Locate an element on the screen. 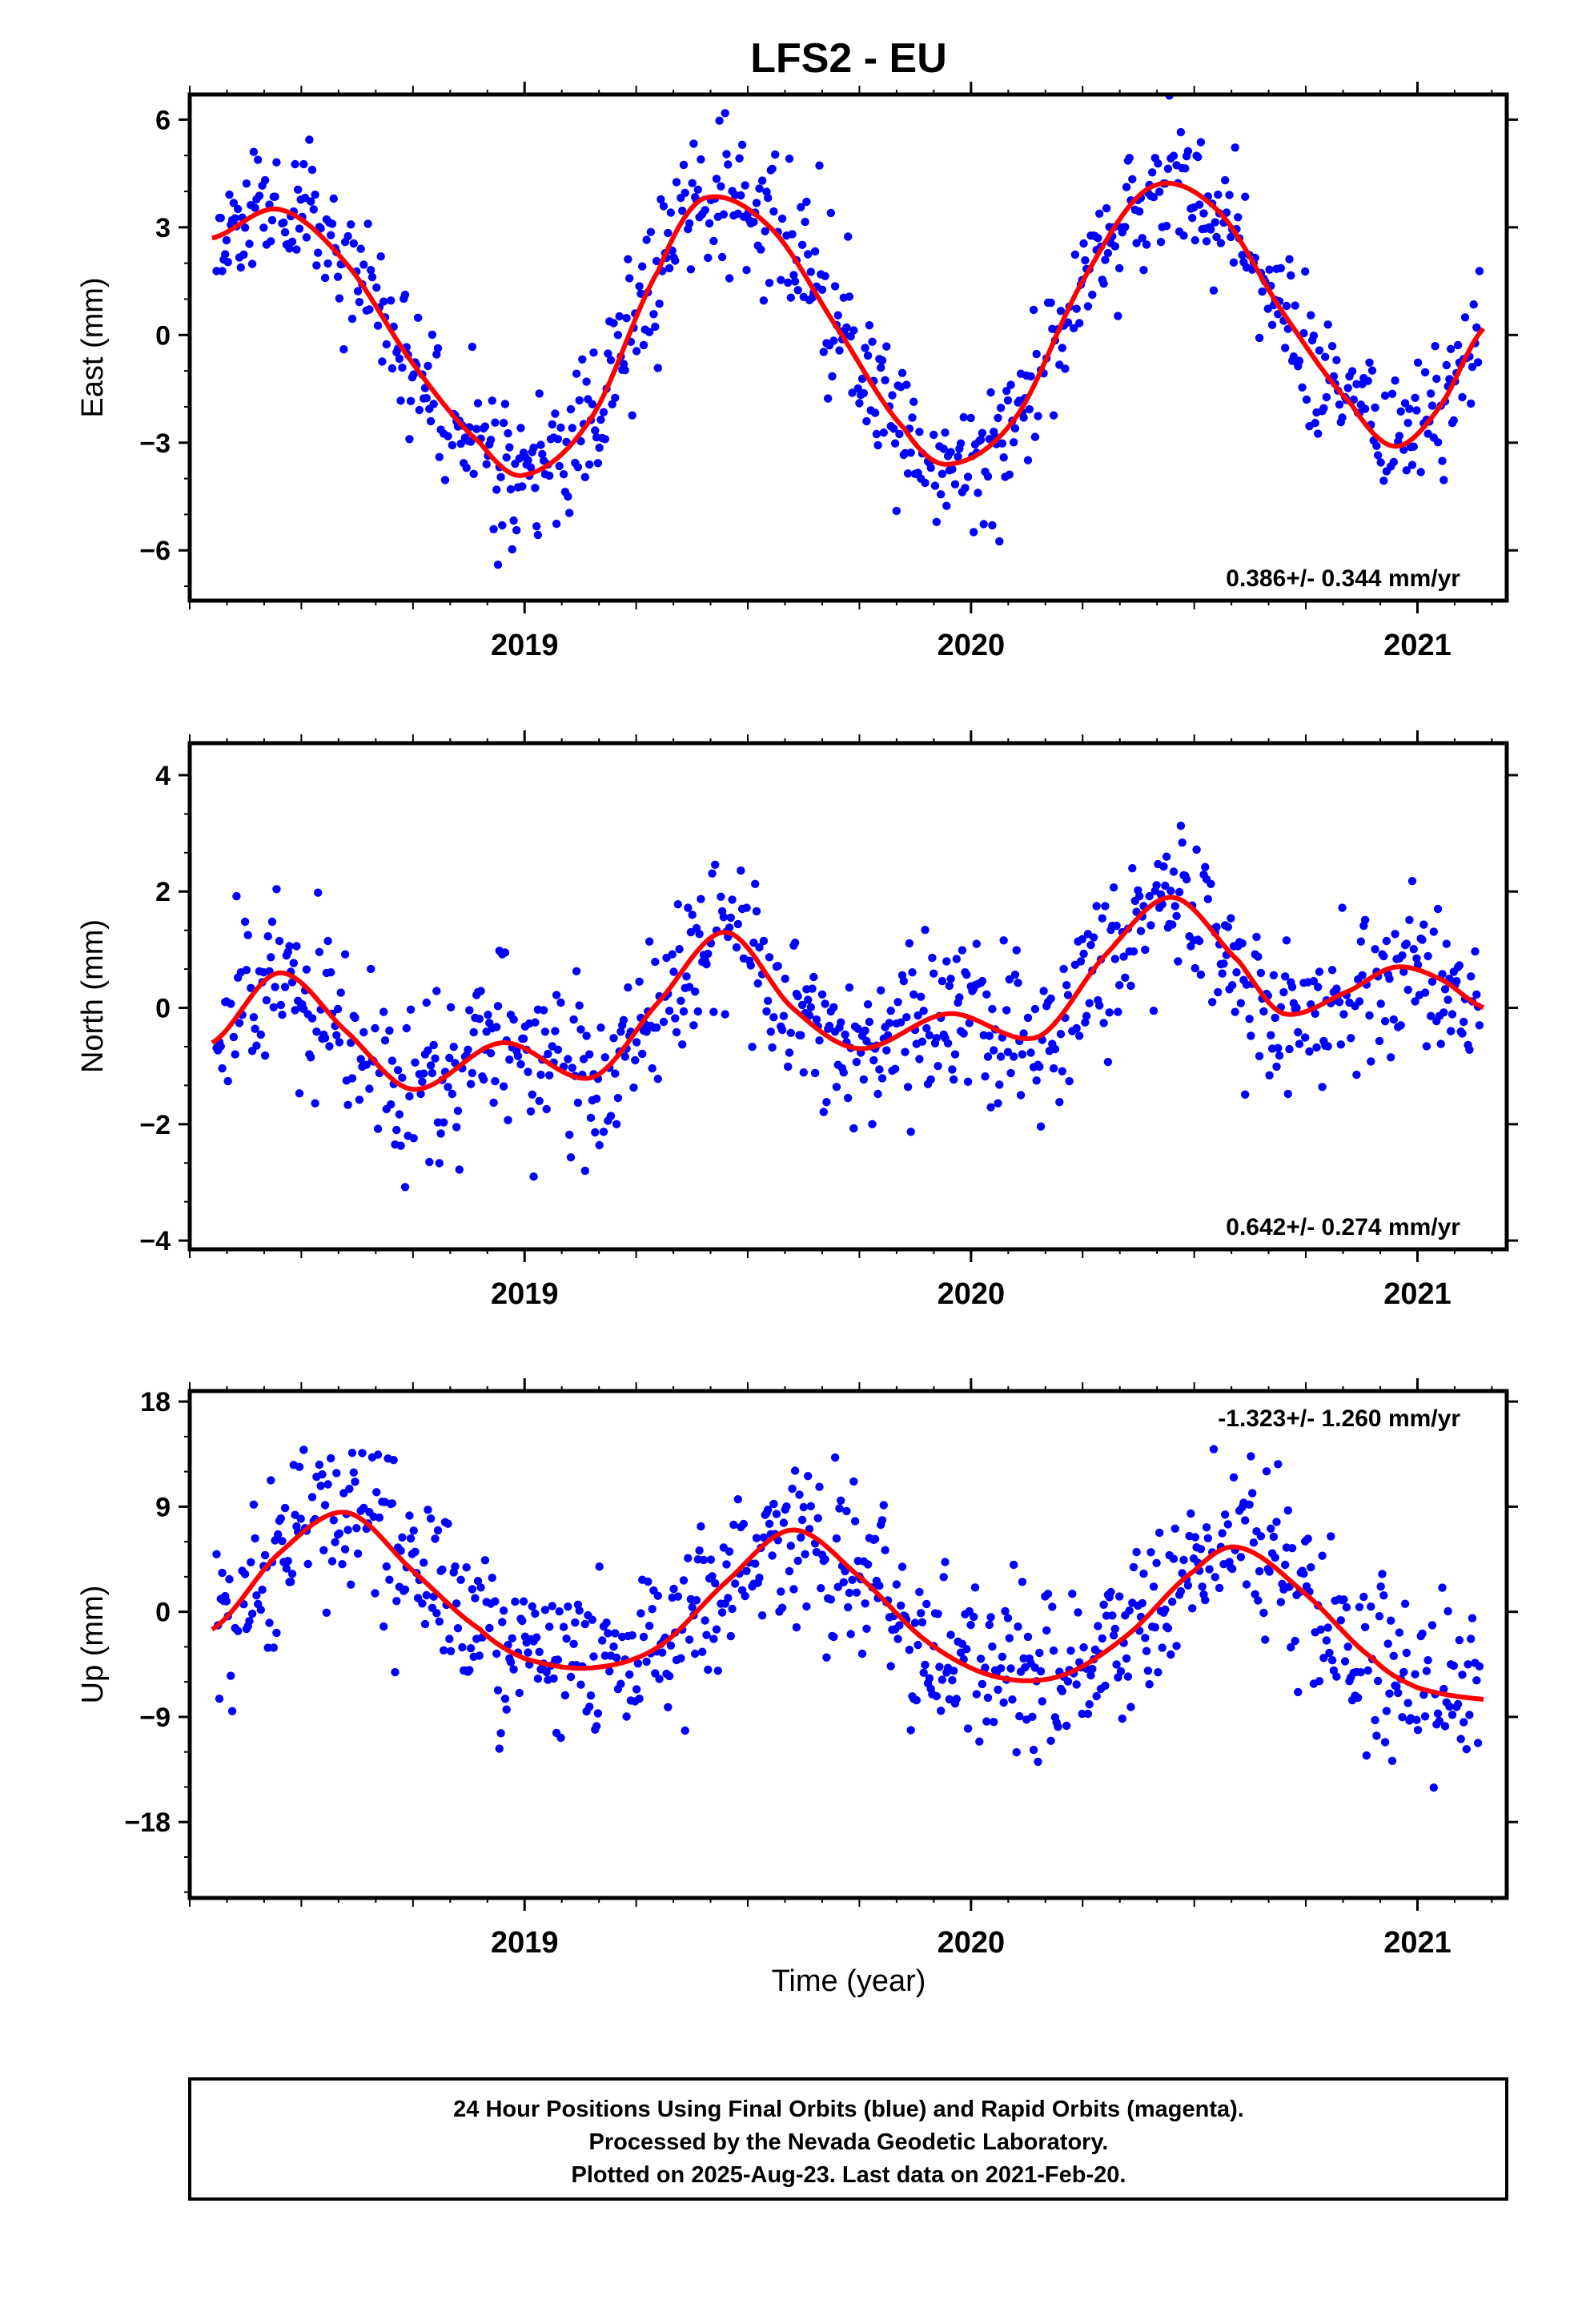 The height and width of the screenshot is (2324, 1582). up-y-tick-label: 0 is located at coordinates (163, 1613).